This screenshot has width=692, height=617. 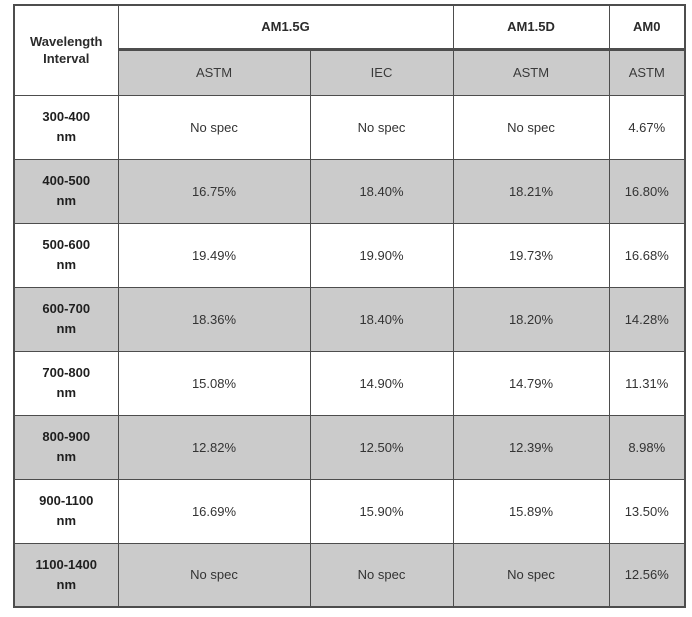 I want to click on spectral-value-cell: 15.08%, so click(x=214, y=383).